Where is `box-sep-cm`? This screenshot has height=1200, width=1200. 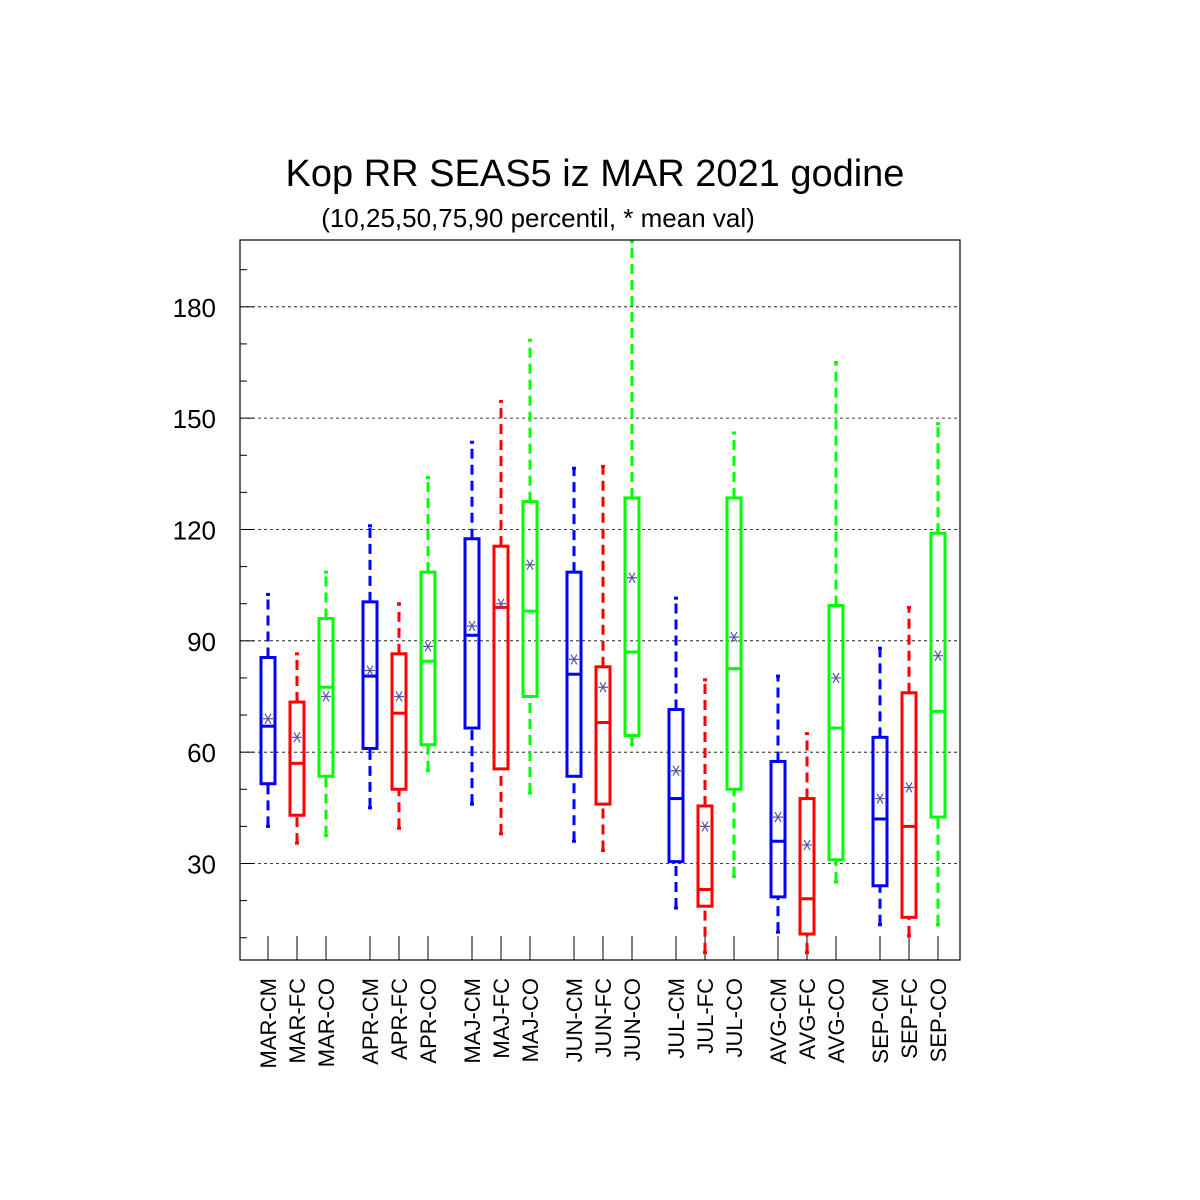
box-sep-cm is located at coordinates (880, 786).